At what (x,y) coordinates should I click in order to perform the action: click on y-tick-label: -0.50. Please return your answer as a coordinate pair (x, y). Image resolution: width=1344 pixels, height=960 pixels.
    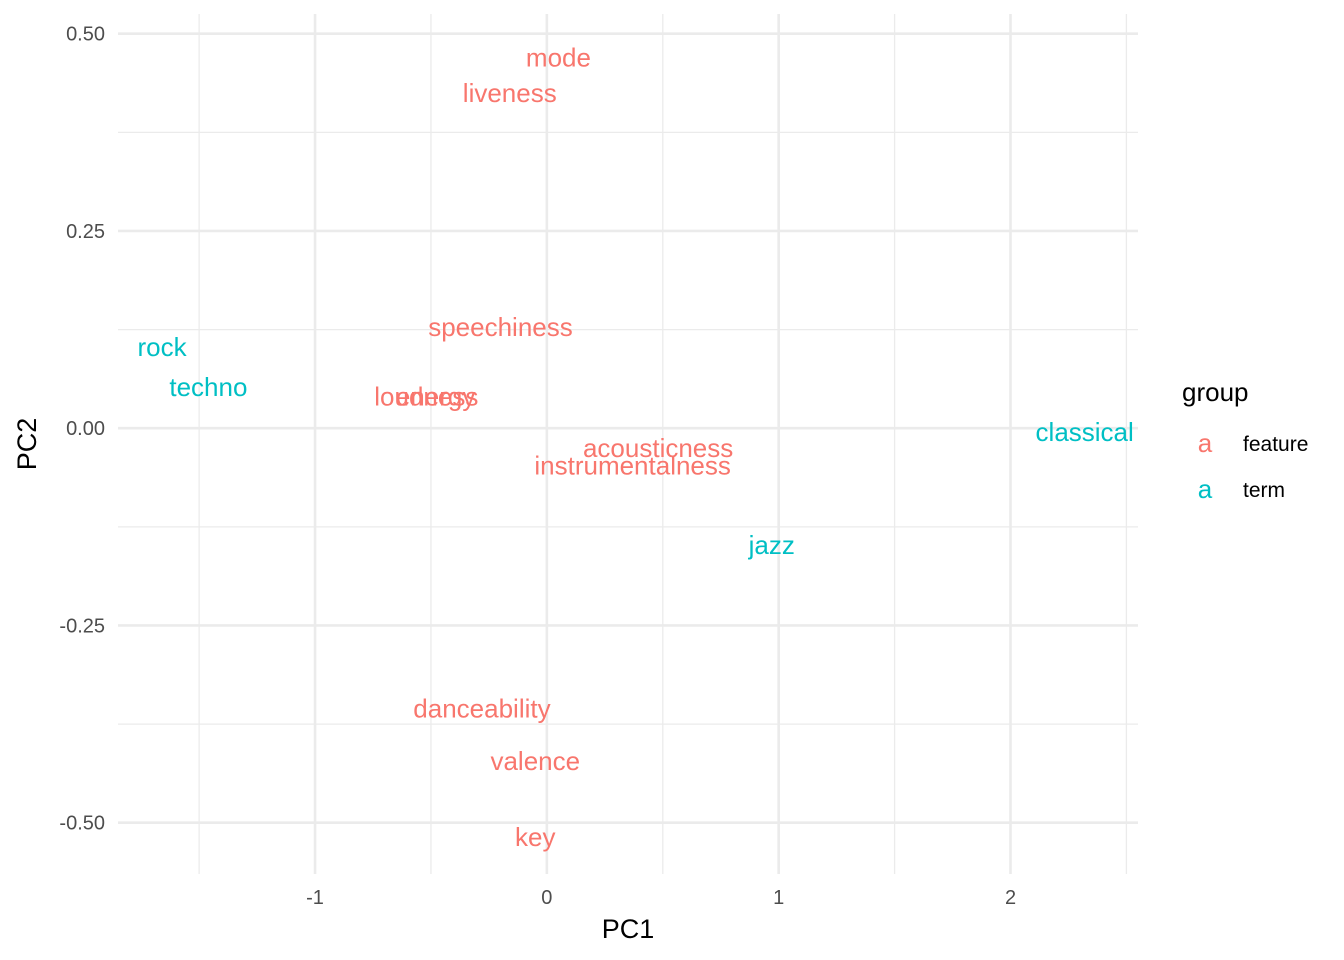
    Looking at the image, I should click on (82, 824).